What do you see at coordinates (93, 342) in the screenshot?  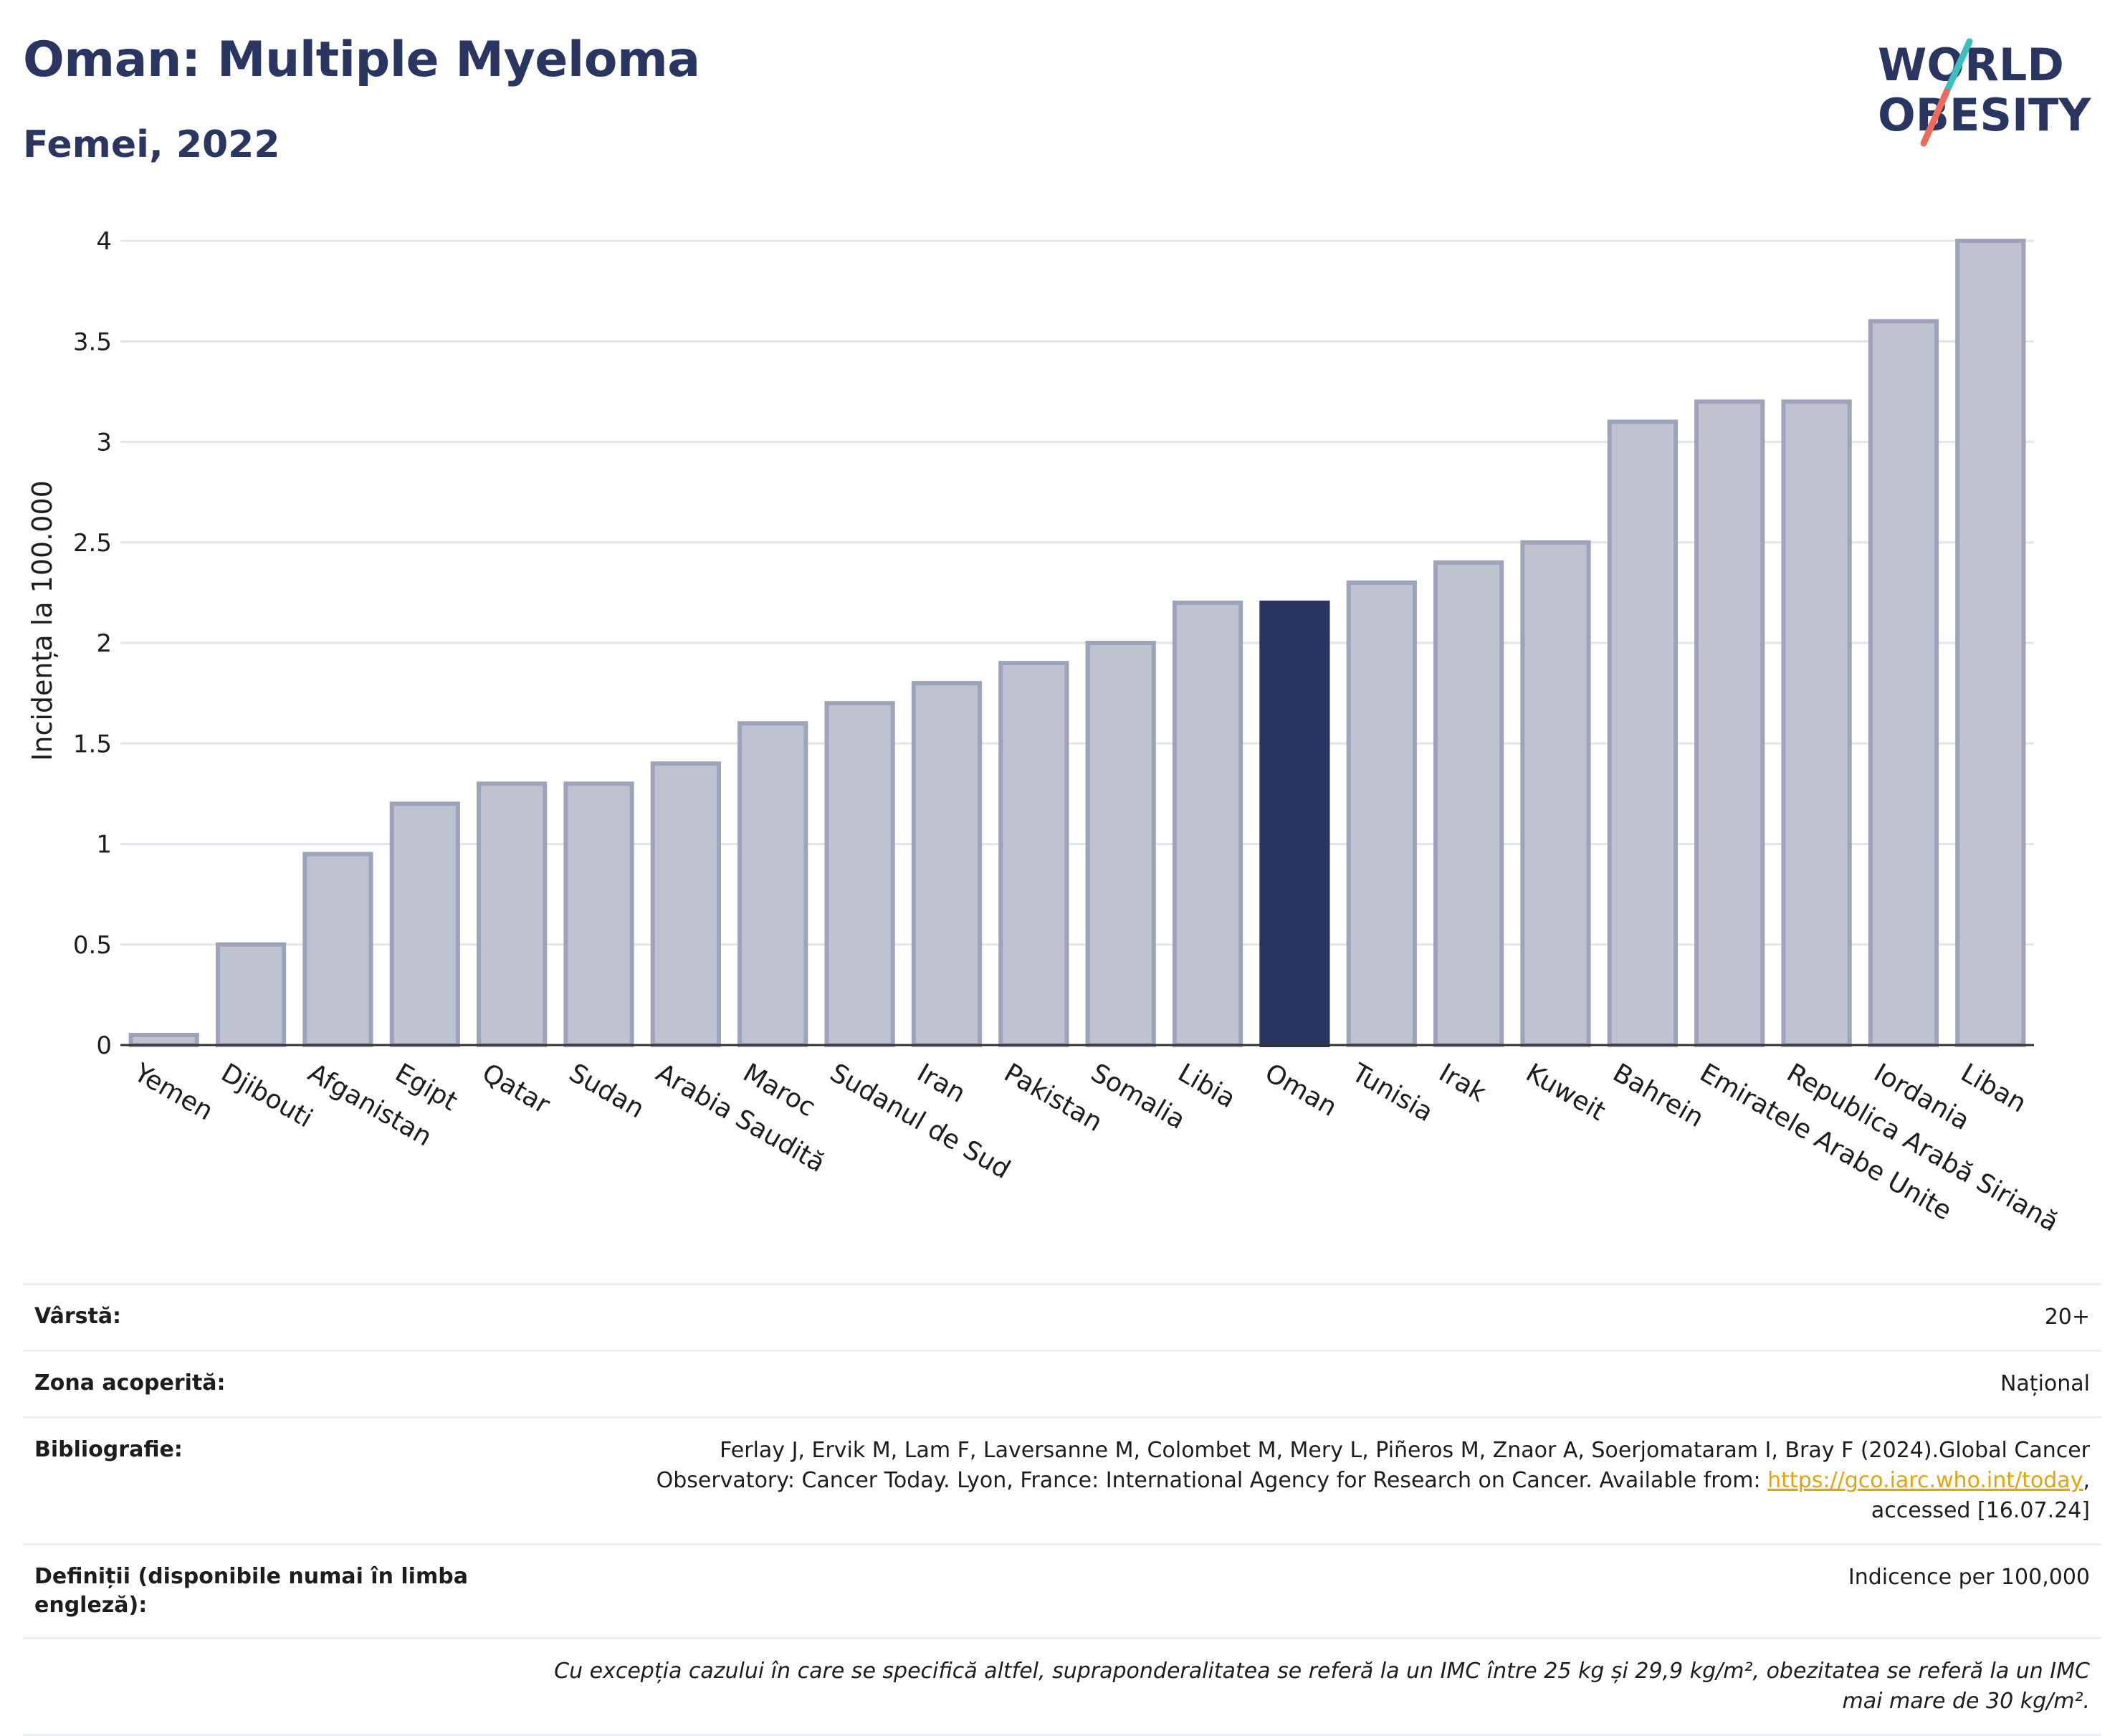 I see `y-tick-label: 3.5` at bounding box center [93, 342].